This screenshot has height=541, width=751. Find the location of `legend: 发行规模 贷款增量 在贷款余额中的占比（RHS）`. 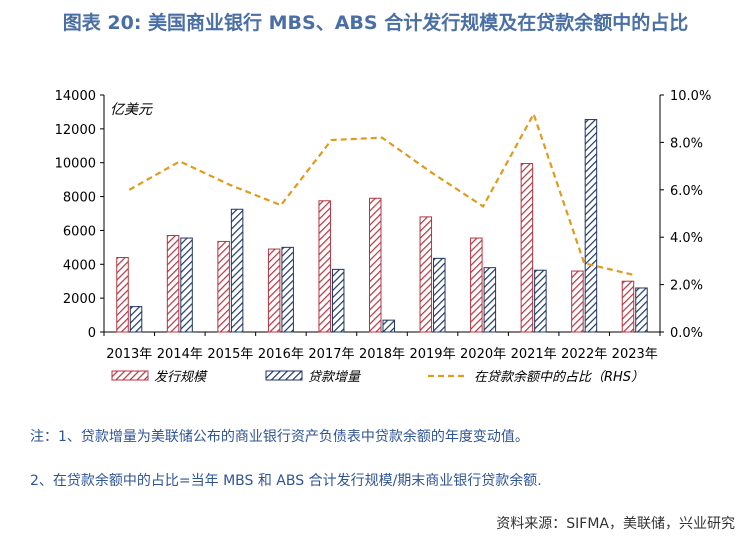

legend: 发行规模 贷款增量 在贷款余额中的占比（RHS） is located at coordinates (377, 377).